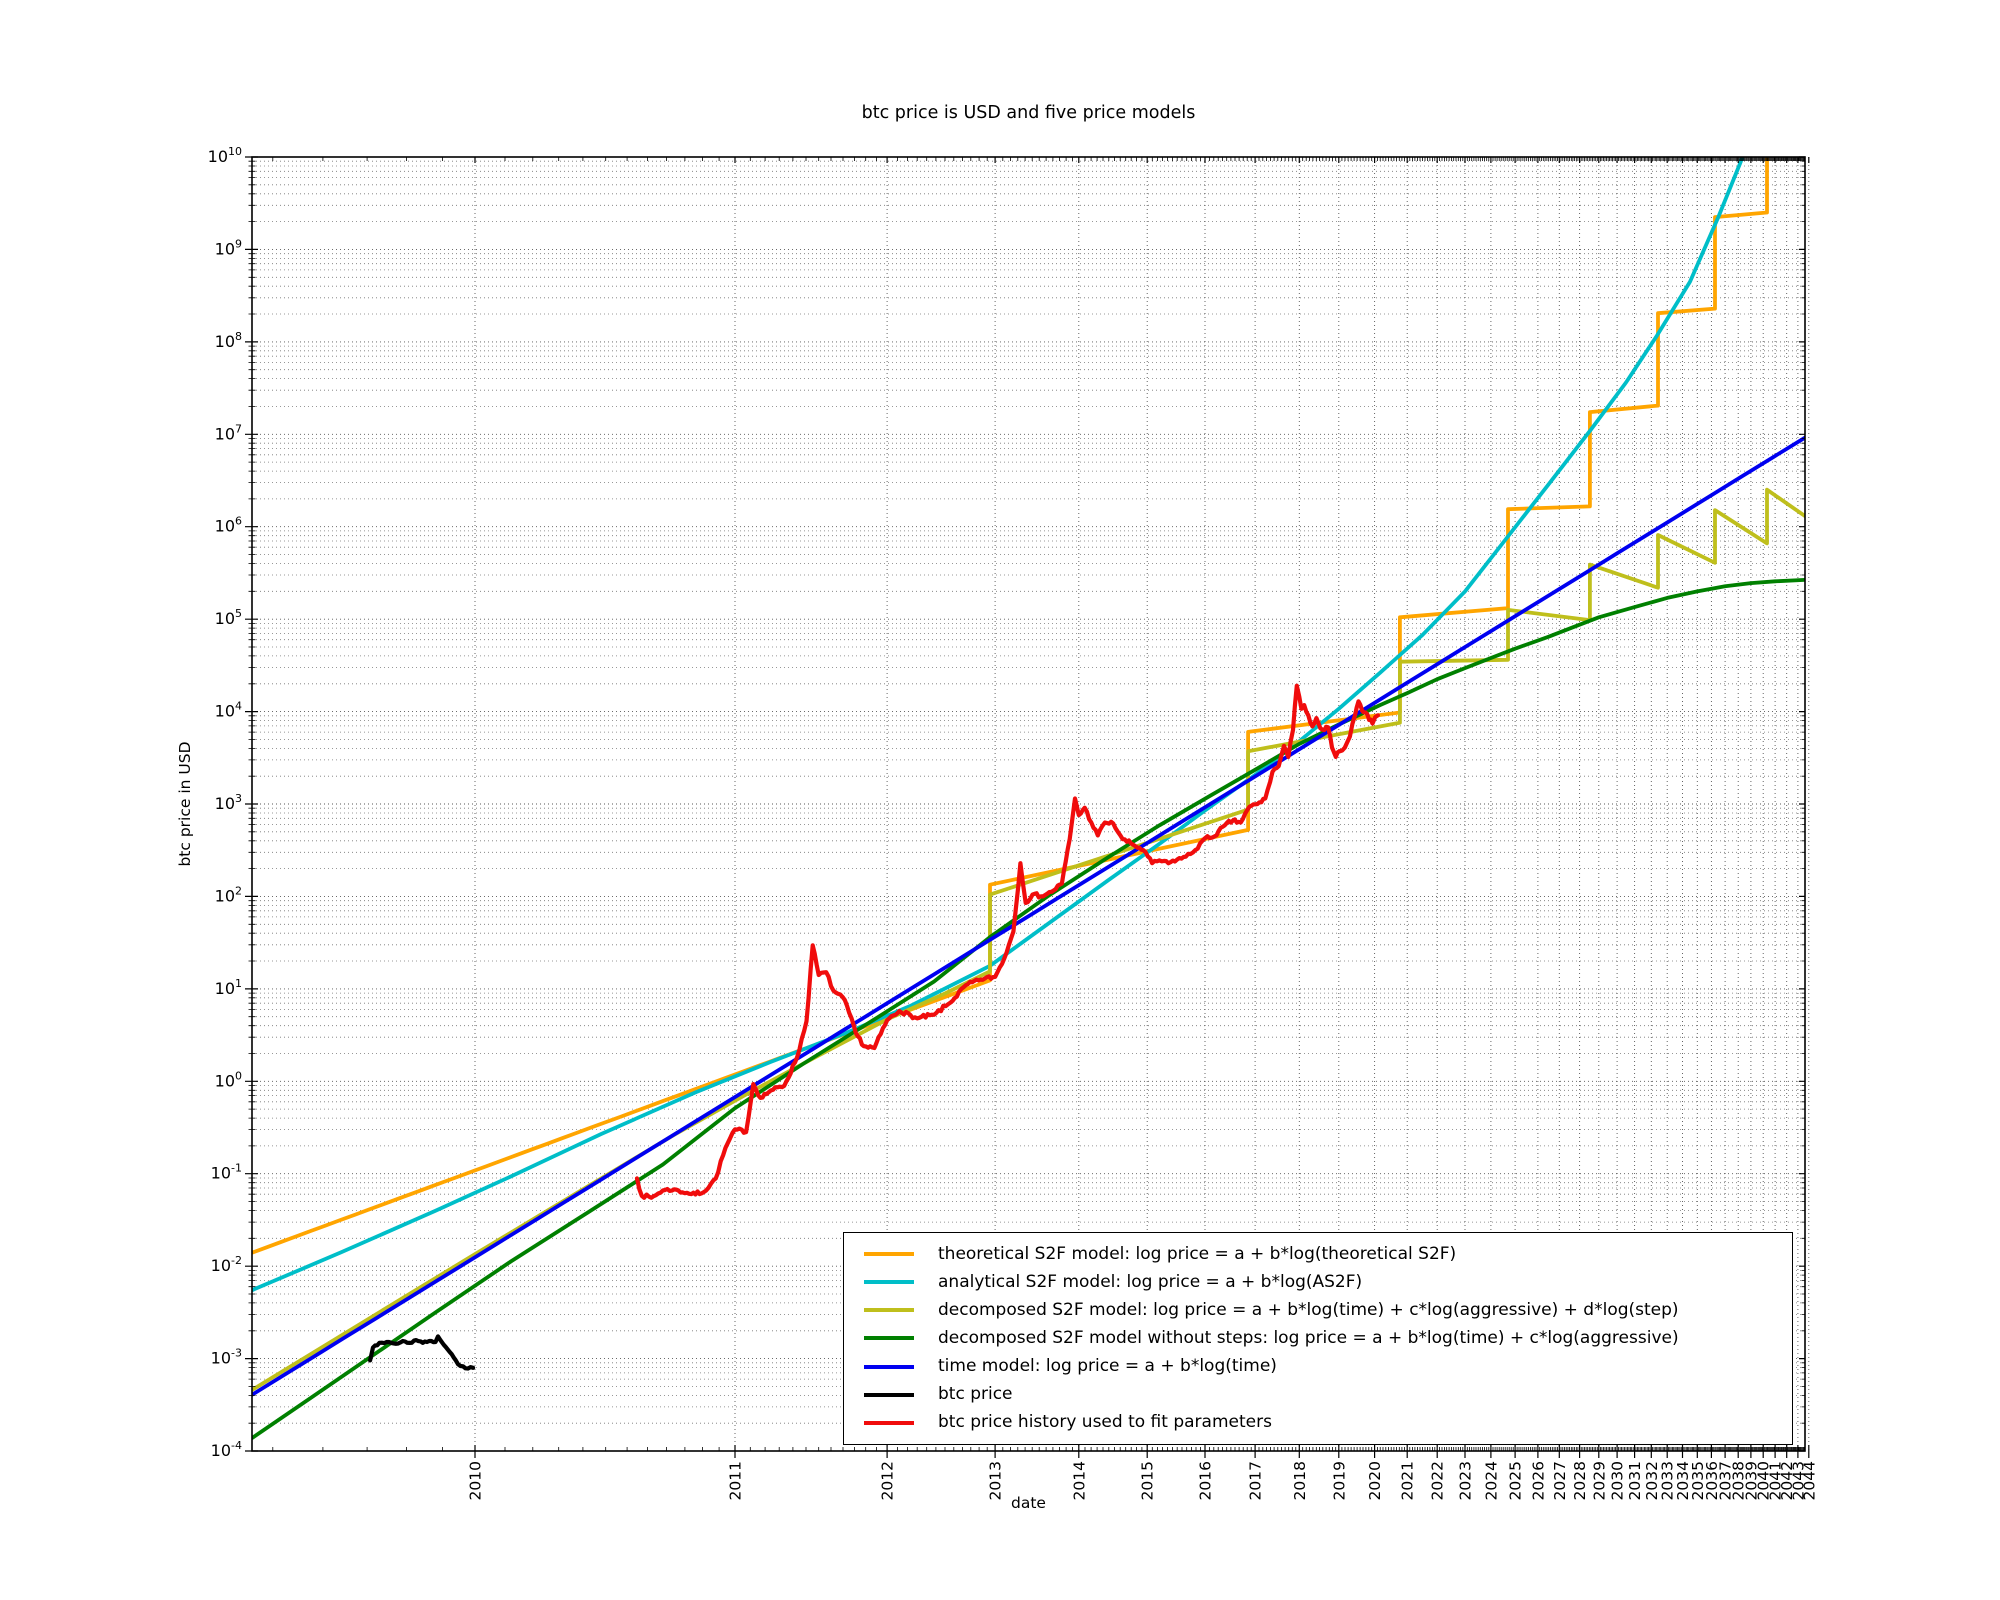 The image size is (2000, 1600). I want to click on series-btc-price-history, so click(1007, 941).